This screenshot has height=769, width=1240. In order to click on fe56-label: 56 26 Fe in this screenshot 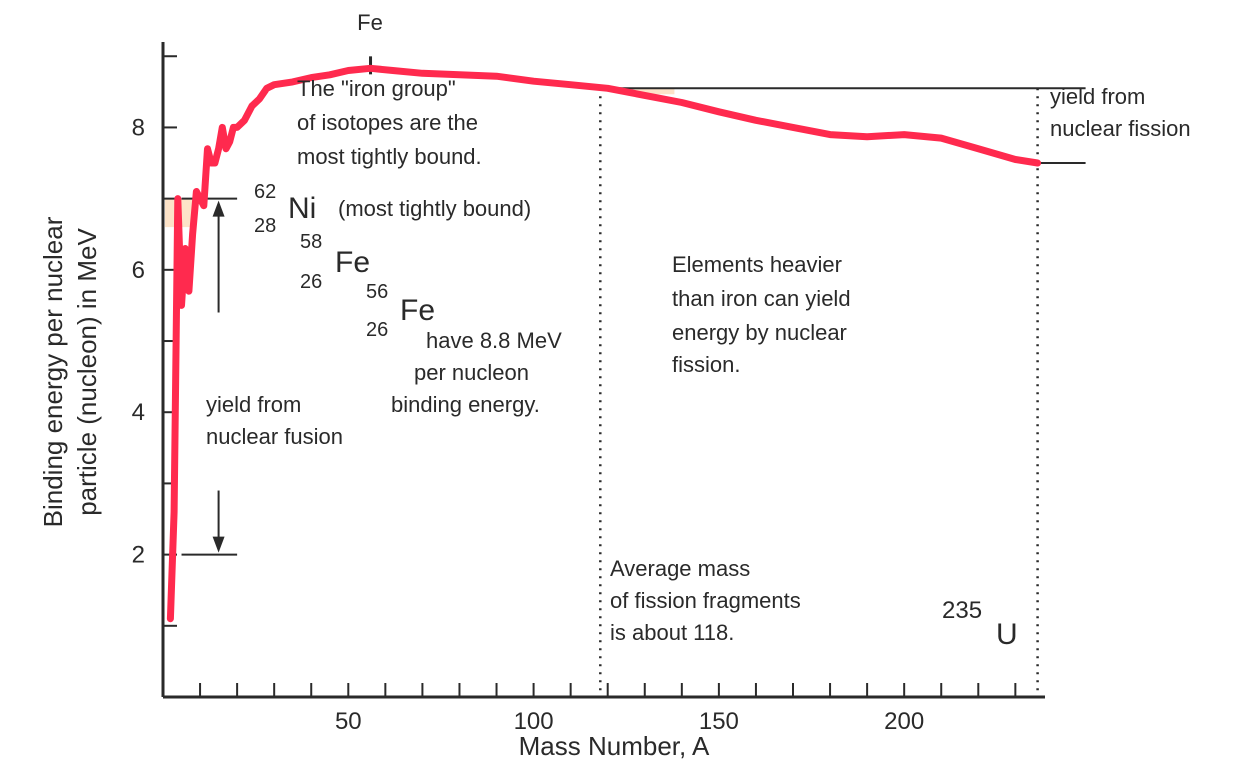, I will do `click(400, 311)`.